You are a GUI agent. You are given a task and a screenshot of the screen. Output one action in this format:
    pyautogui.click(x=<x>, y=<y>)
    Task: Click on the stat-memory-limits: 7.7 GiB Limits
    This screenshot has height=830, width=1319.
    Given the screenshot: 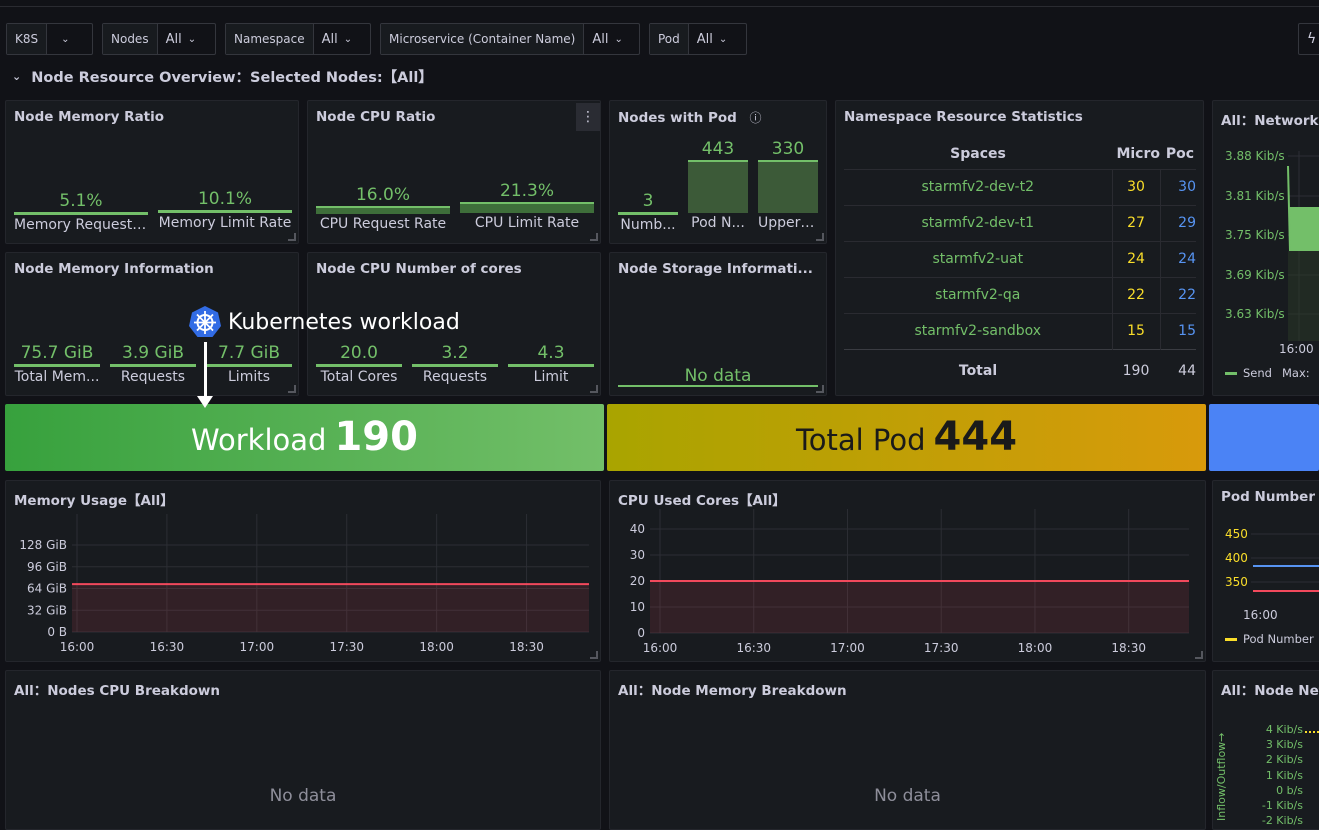 What is the action you would take?
    pyautogui.click(x=249, y=364)
    